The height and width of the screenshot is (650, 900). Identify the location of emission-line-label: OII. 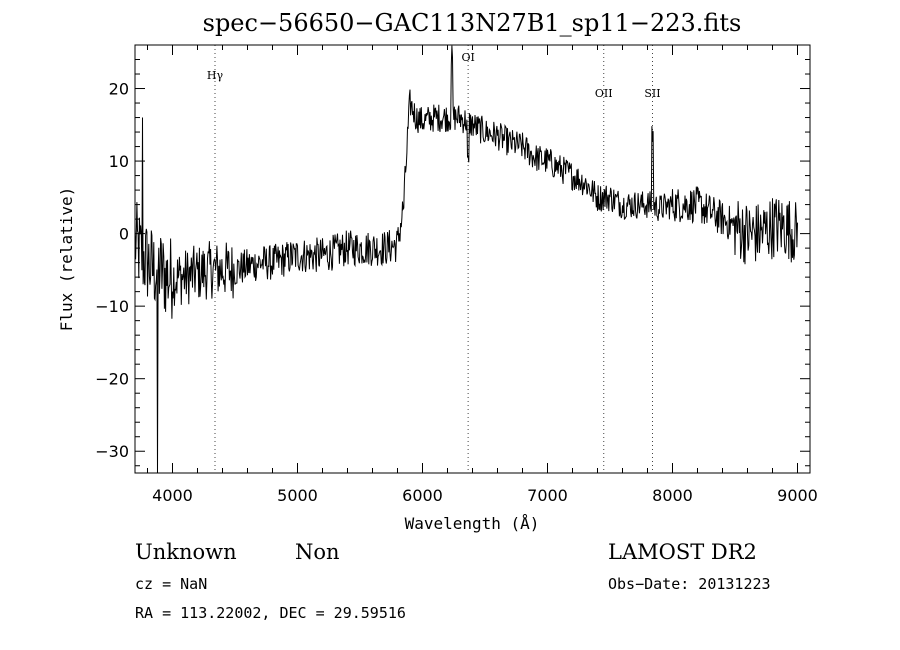
(604, 93).